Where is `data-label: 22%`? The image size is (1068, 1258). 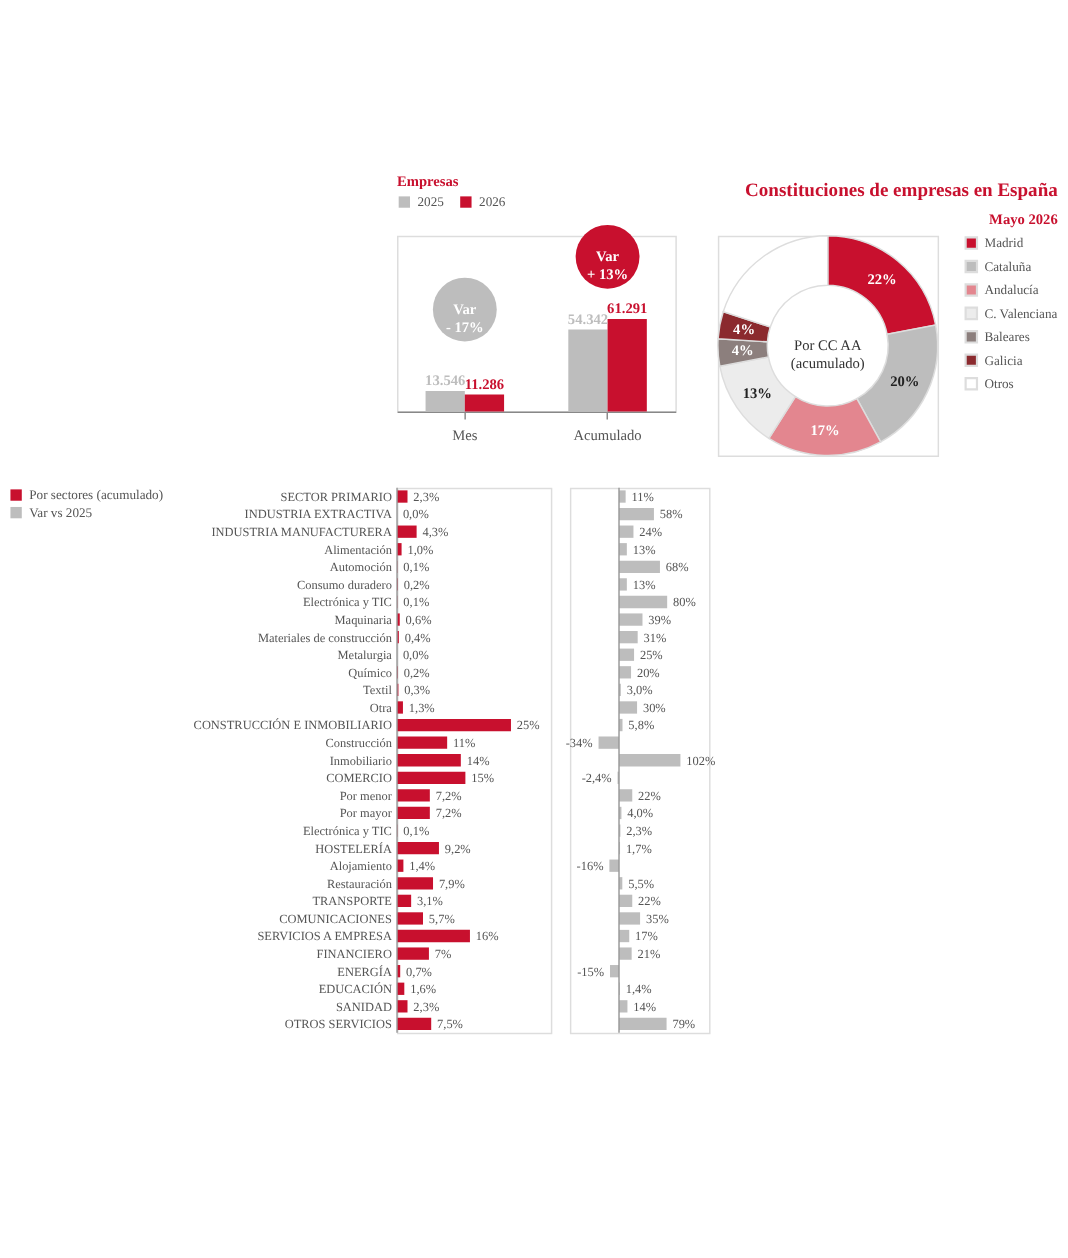 data-label: 22% is located at coordinates (882, 279).